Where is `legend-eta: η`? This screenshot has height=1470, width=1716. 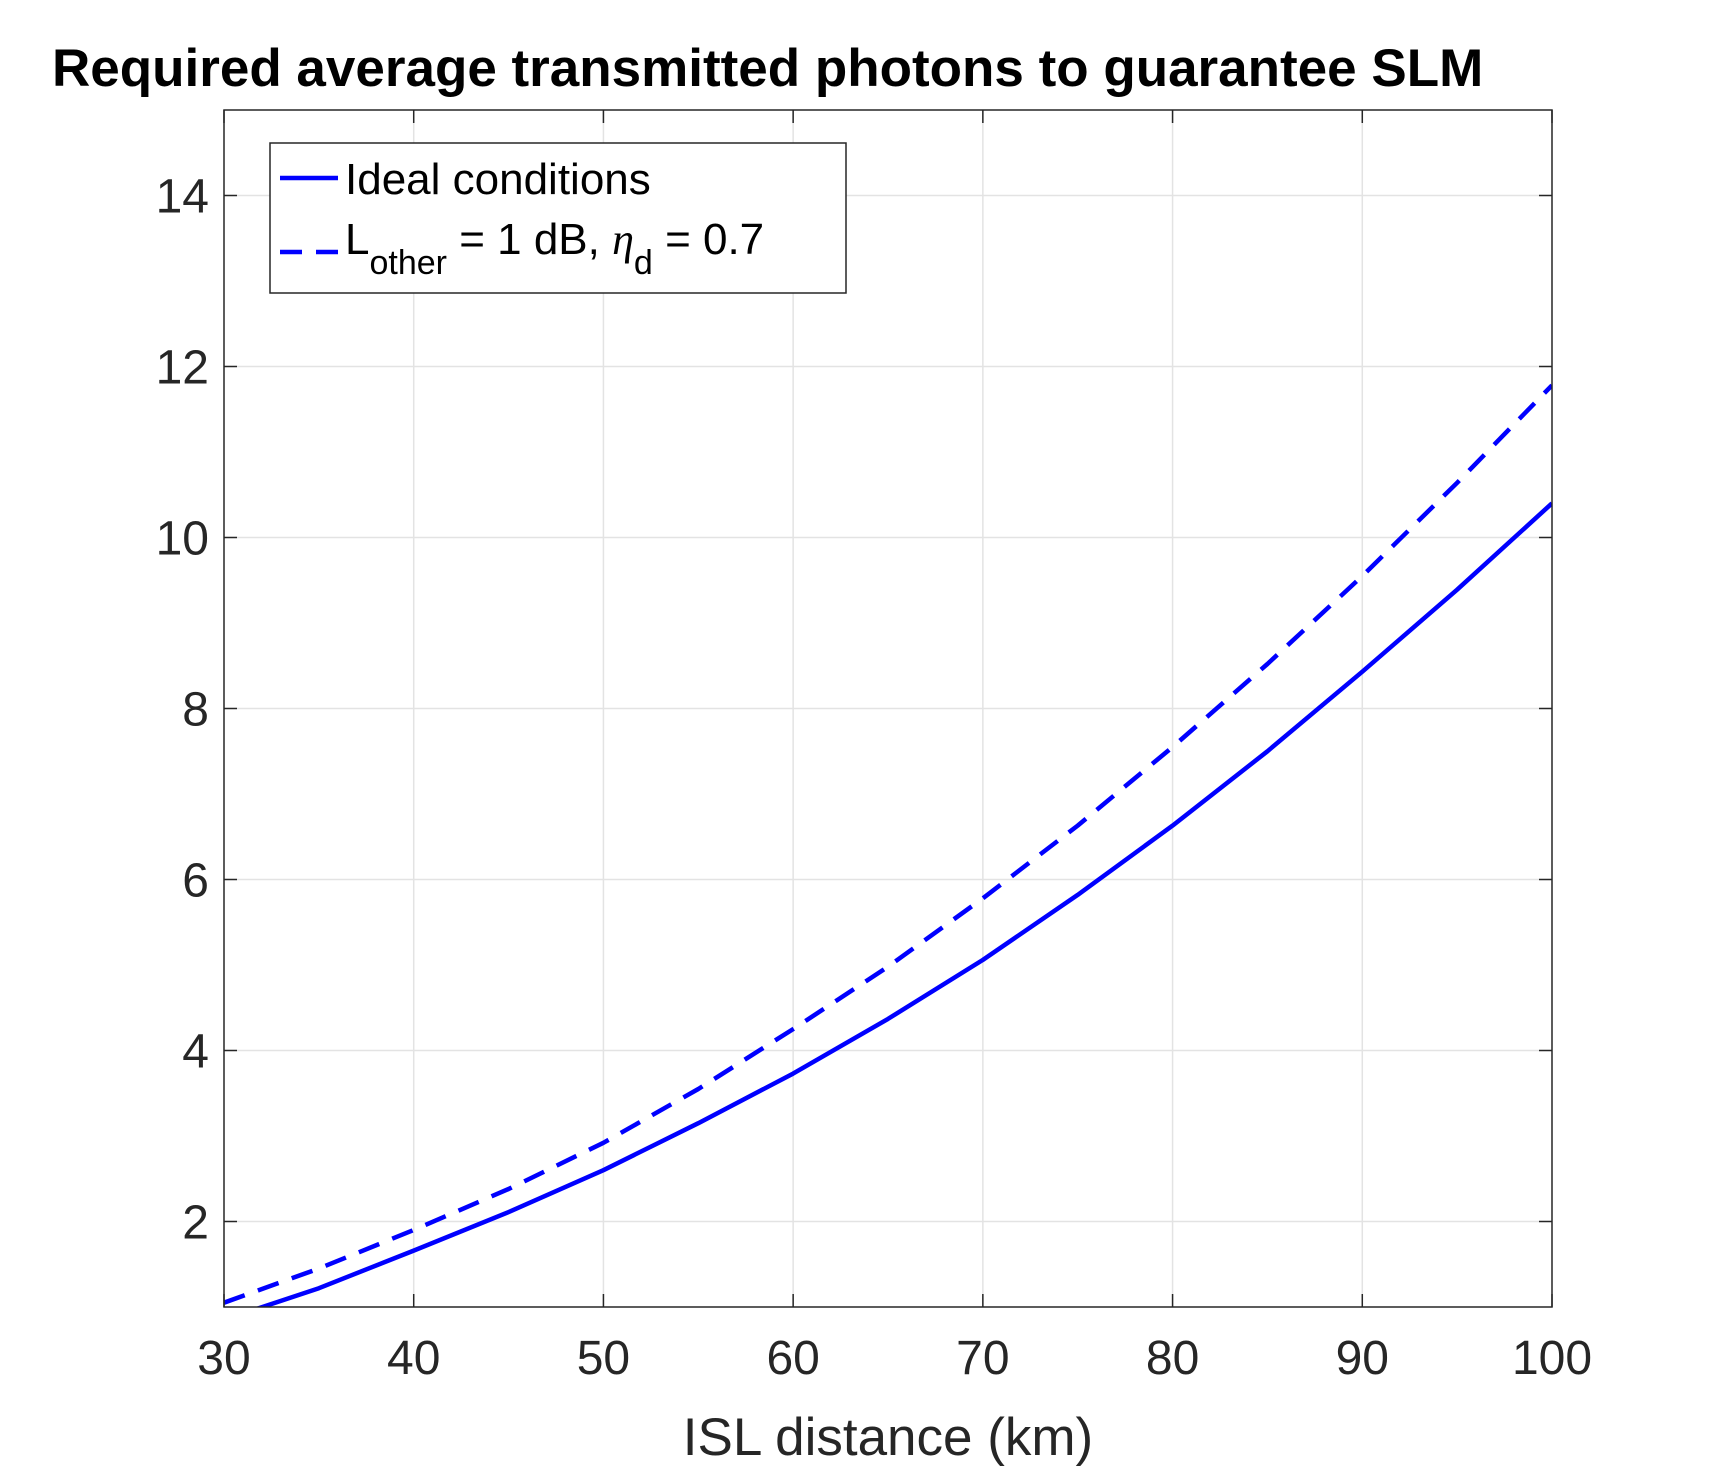
legend-eta: η is located at coordinates (623, 239).